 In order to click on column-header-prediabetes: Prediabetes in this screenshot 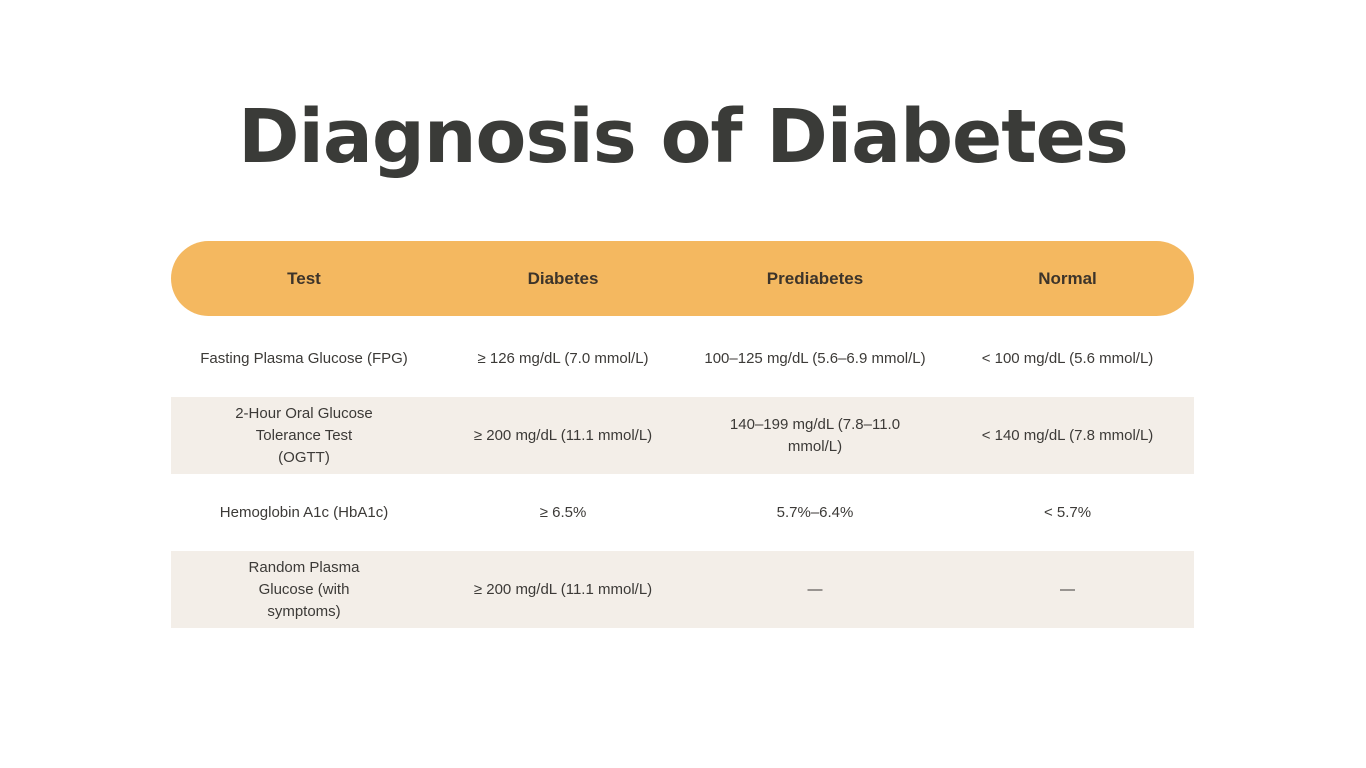, I will do `click(815, 278)`.